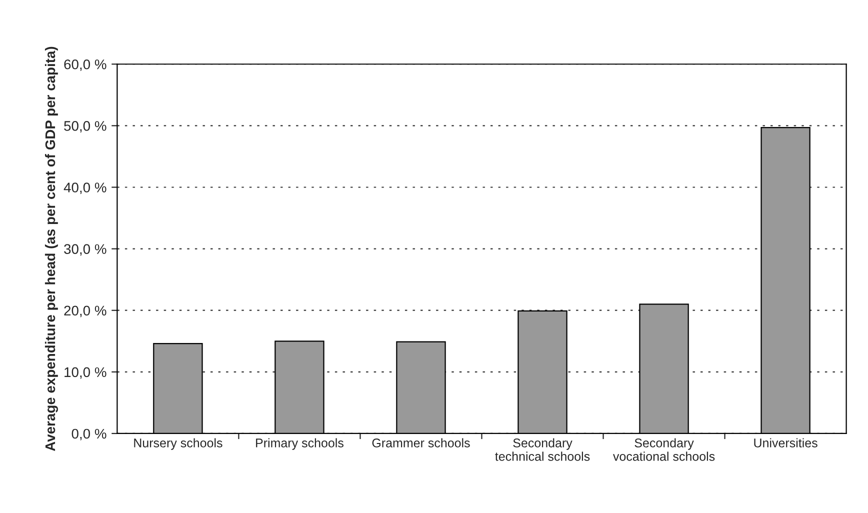 Image resolution: width=868 pixels, height=513 pixels. What do you see at coordinates (51, 249) in the screenshot?
I see `y-axis-title: Average expenditure per head (as per cent of GDP per capita)` at bounding box center [51, 249].